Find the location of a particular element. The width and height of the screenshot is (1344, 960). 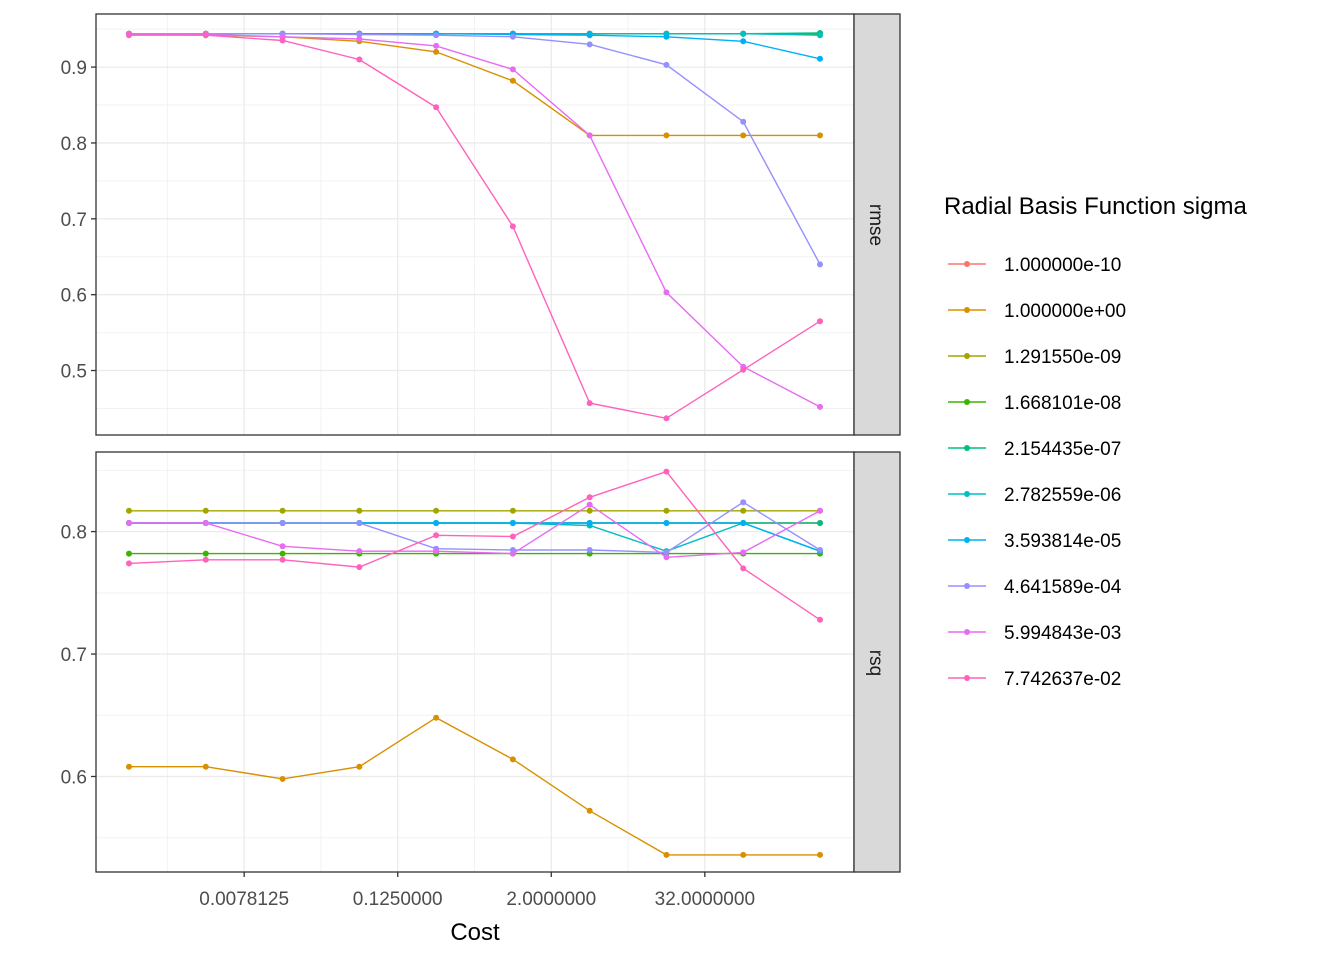

legend-label-1: 1.000000e-10 is located at coordinates (1062, 265).